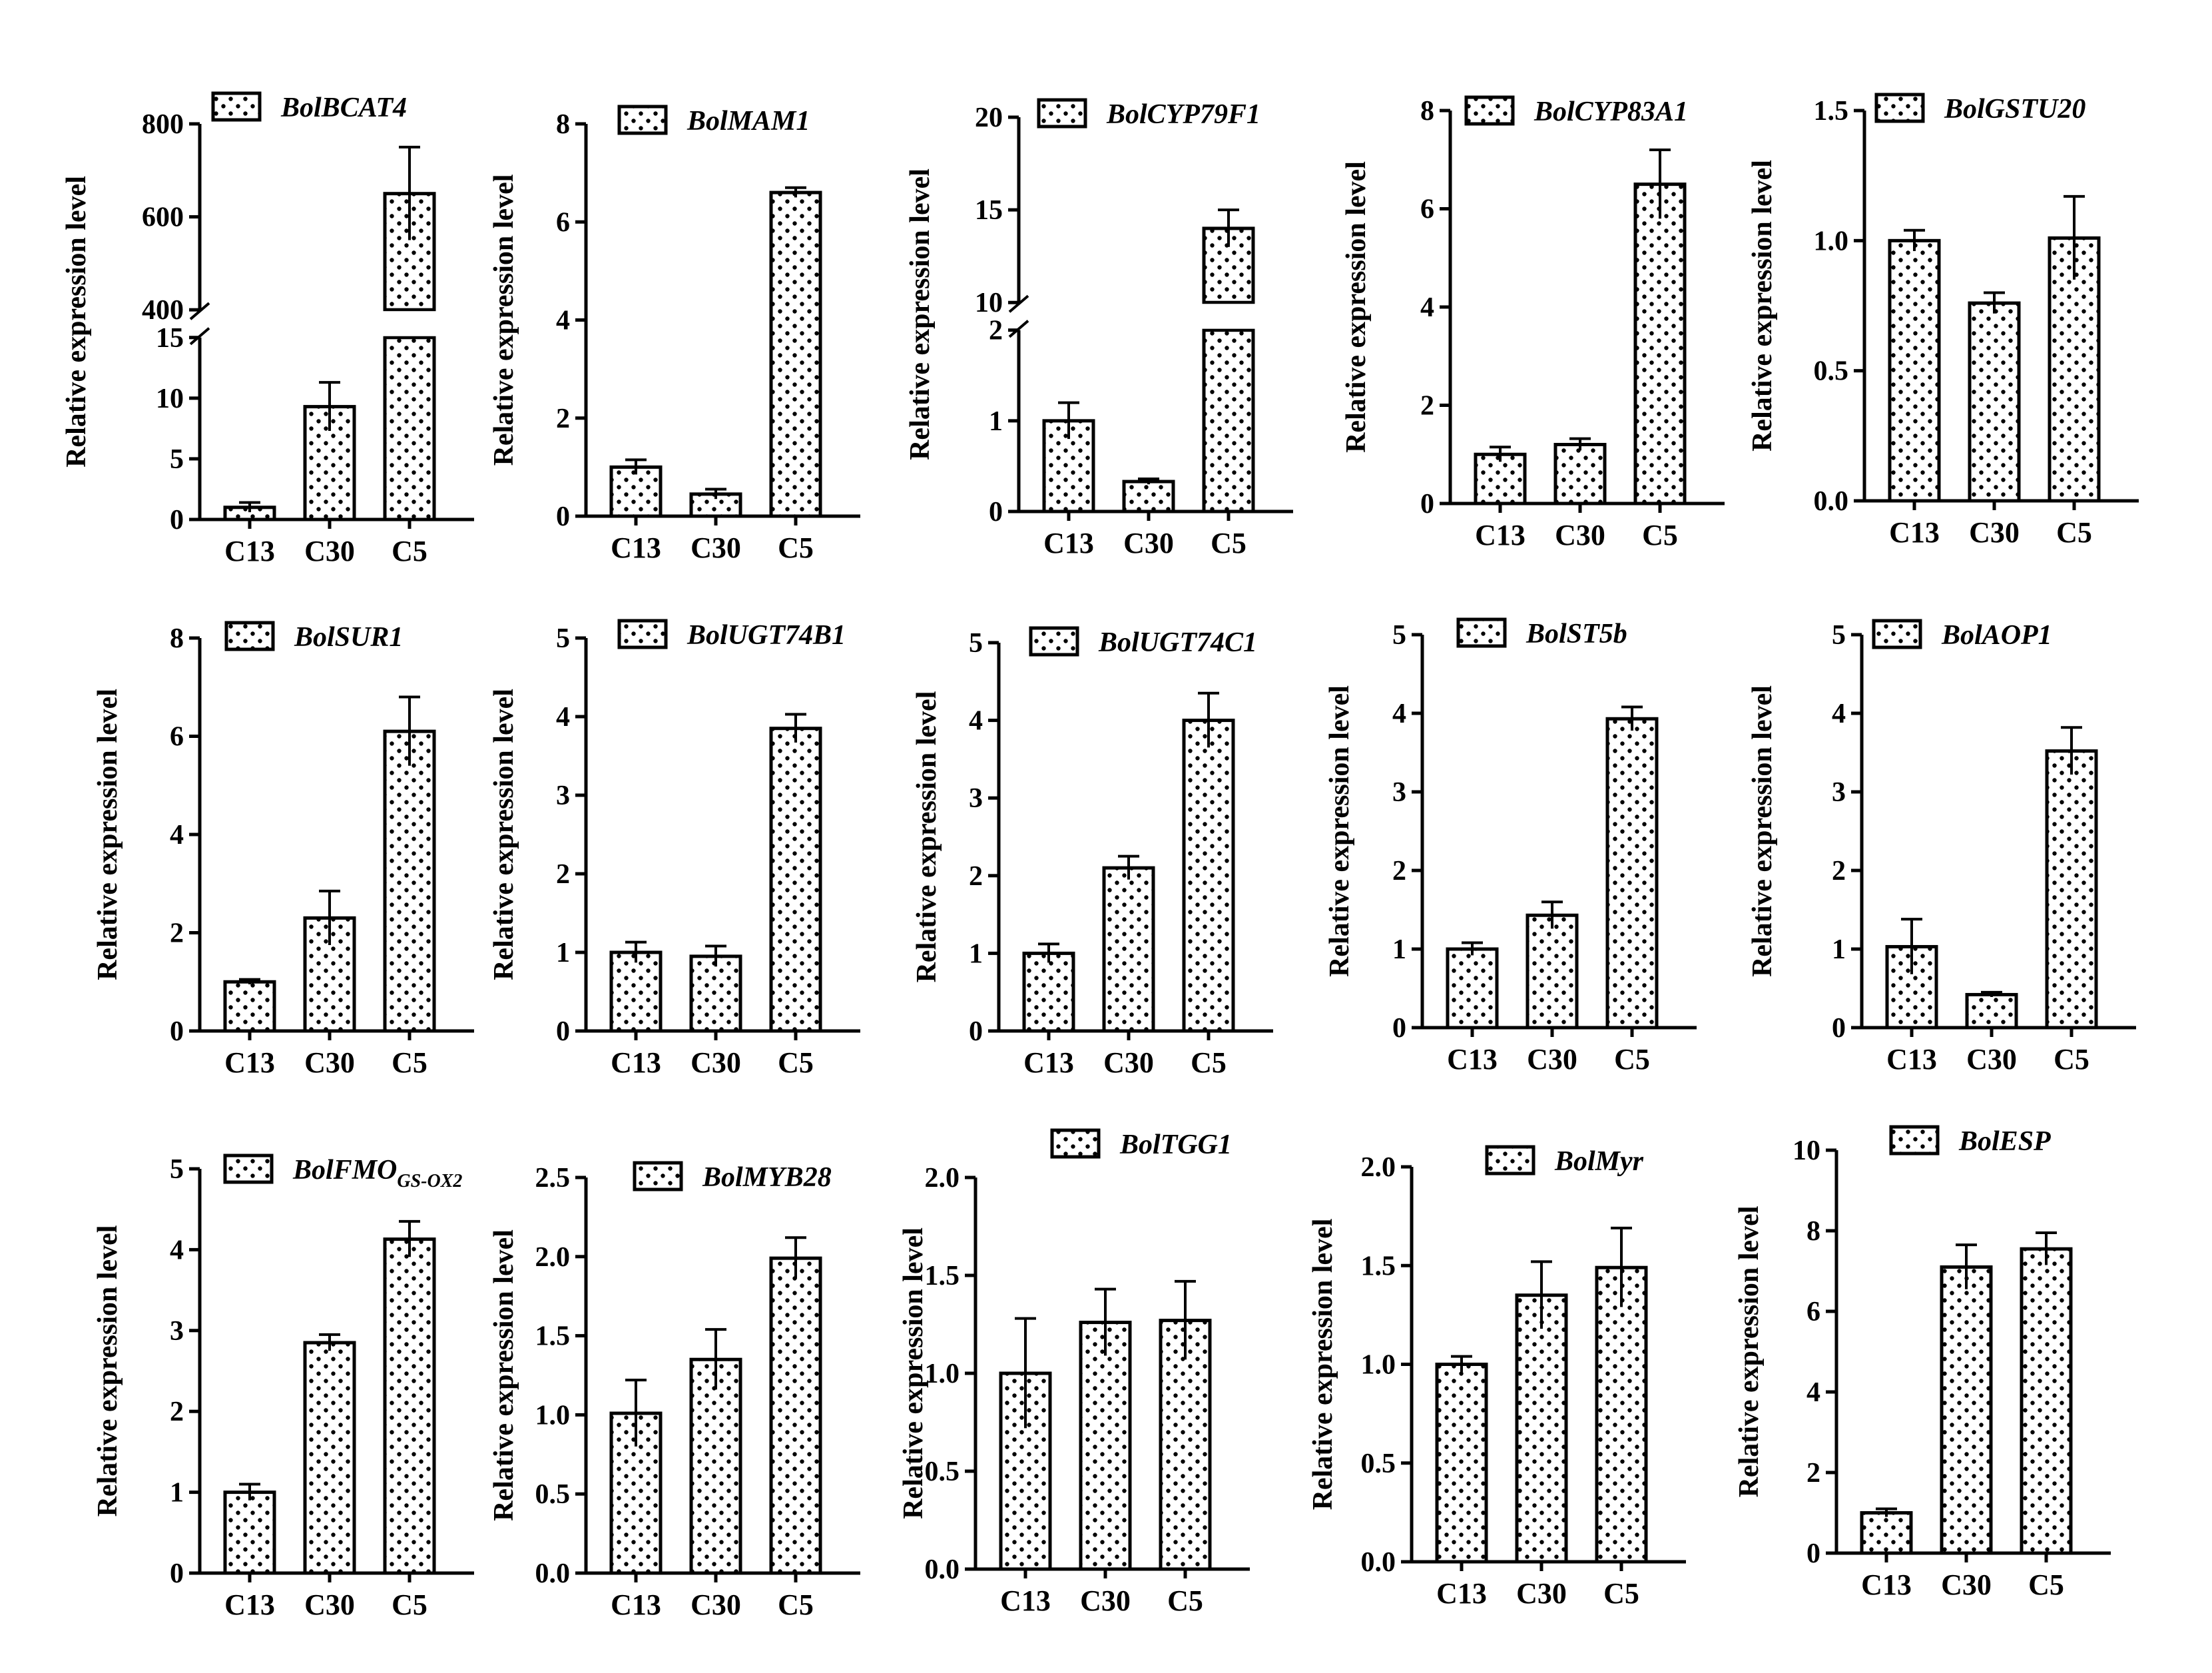  Describe the element at coordinates (989, 211) in the screenshot. I see `y-tick-label: 15` at that location.